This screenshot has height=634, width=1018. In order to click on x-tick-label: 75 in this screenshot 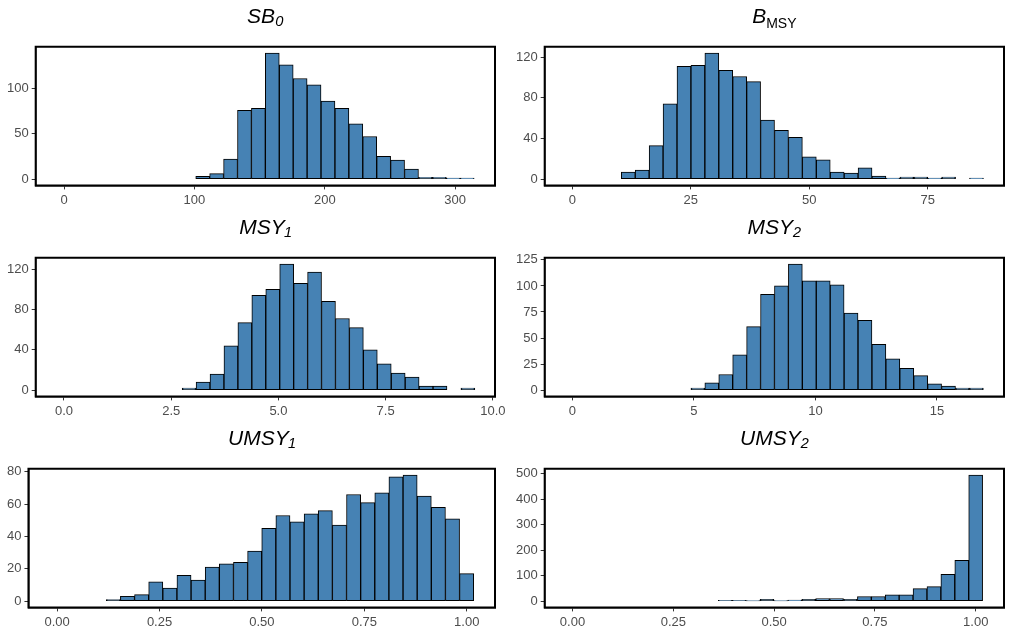, I will do `click(927, 199)`.